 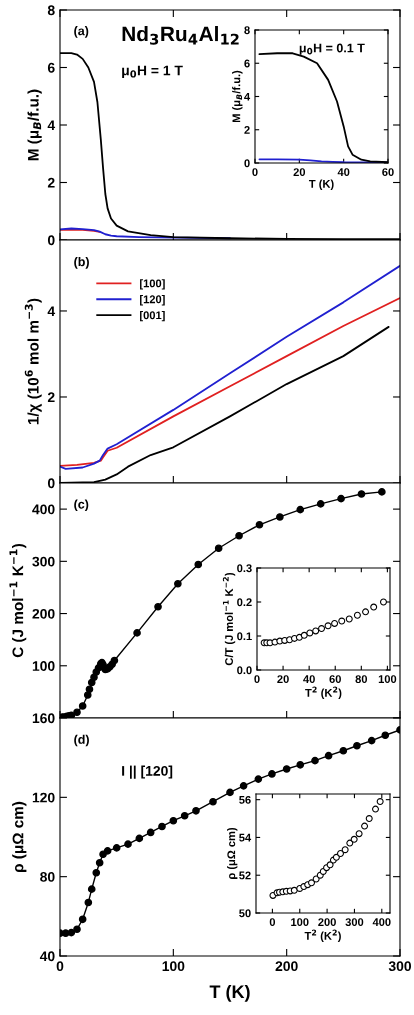 What do you see at coordinates (244, 602) in the screenshot?
I see `y-tick-label: 0.2` at bounding box center [244, 602].